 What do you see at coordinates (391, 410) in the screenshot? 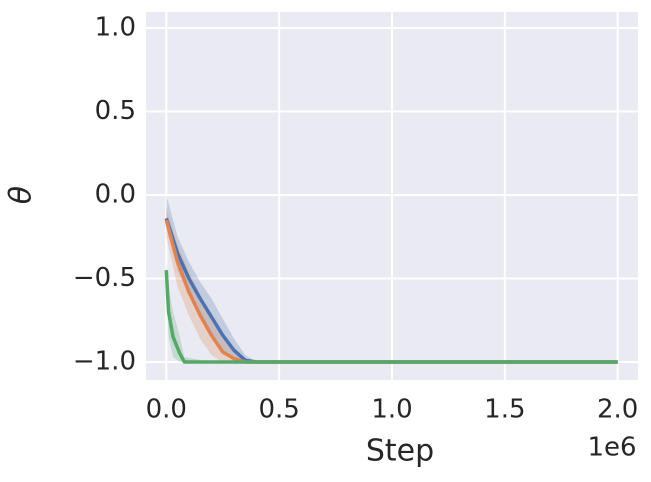
I see `x-tick-label: 1.0` at bounding box center [391, 410].